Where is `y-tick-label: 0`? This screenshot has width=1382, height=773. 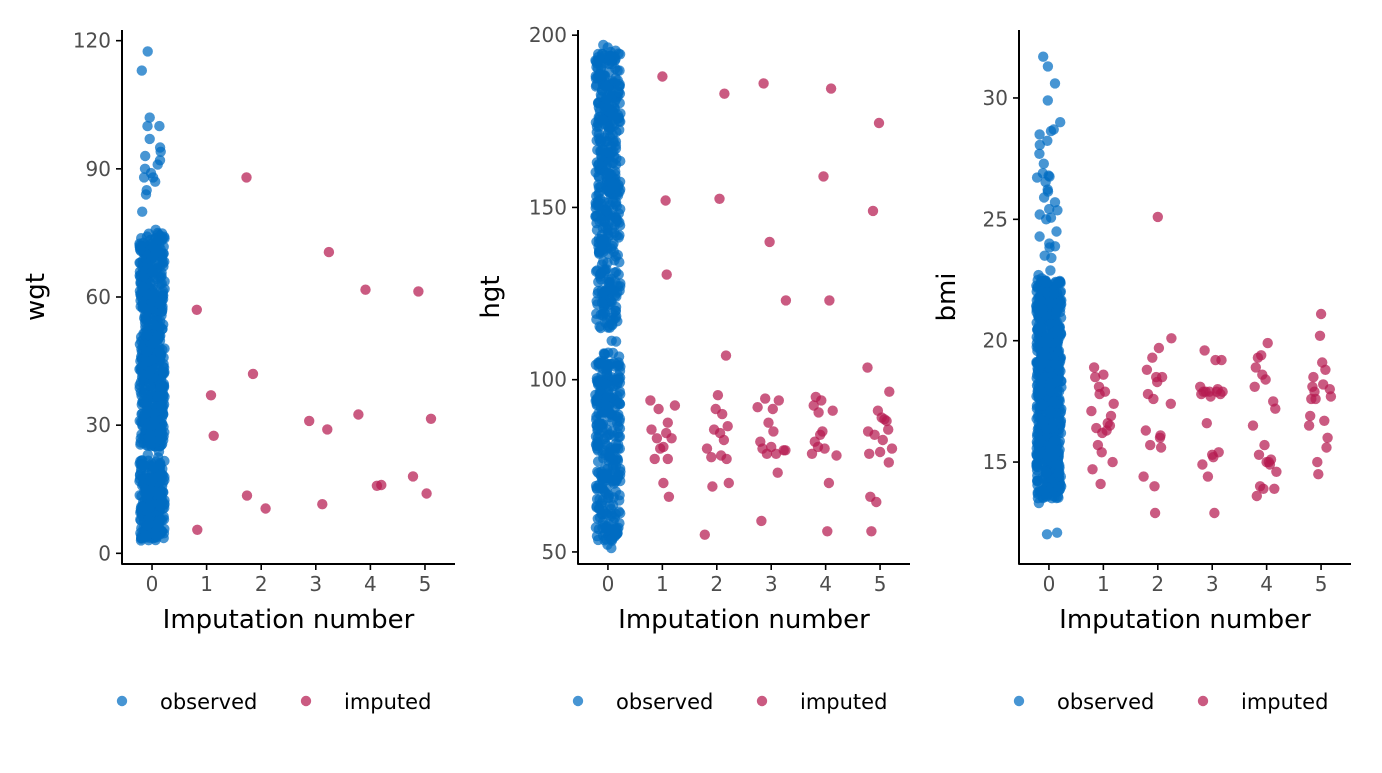 y-tick-label: 0 is located at coordinates (104, 553).